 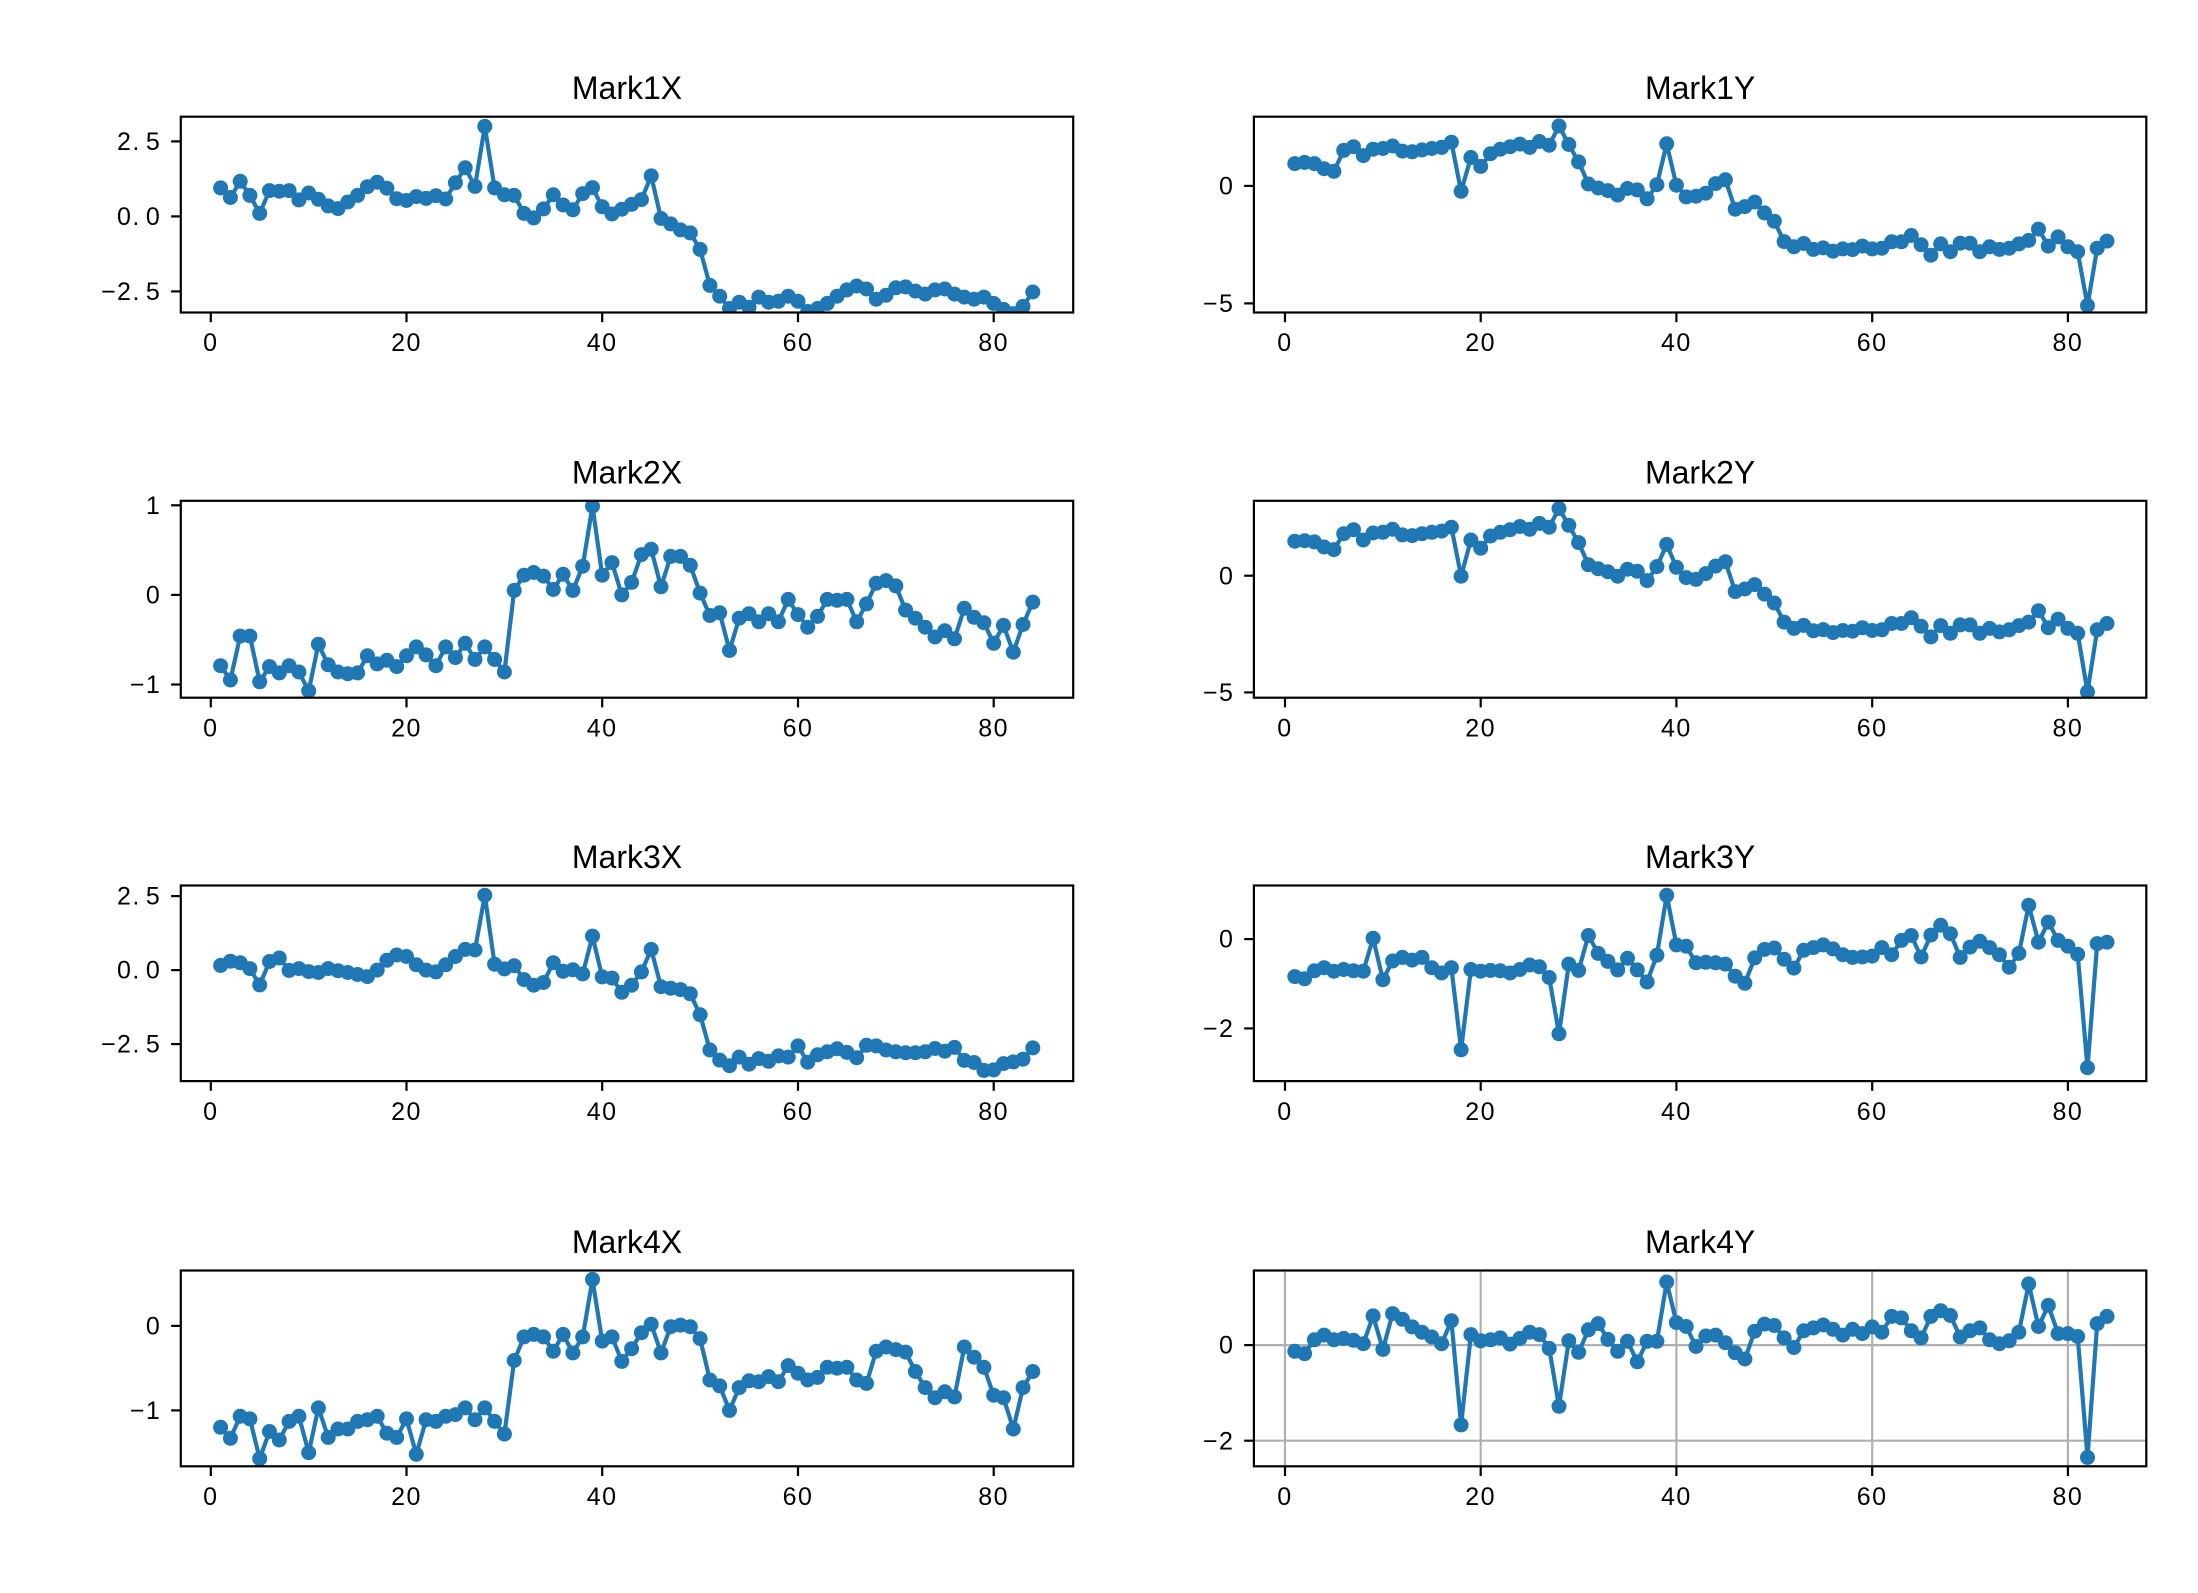 I want to click on svg-text: Mark4Y, so click(x=1700, y=1242).